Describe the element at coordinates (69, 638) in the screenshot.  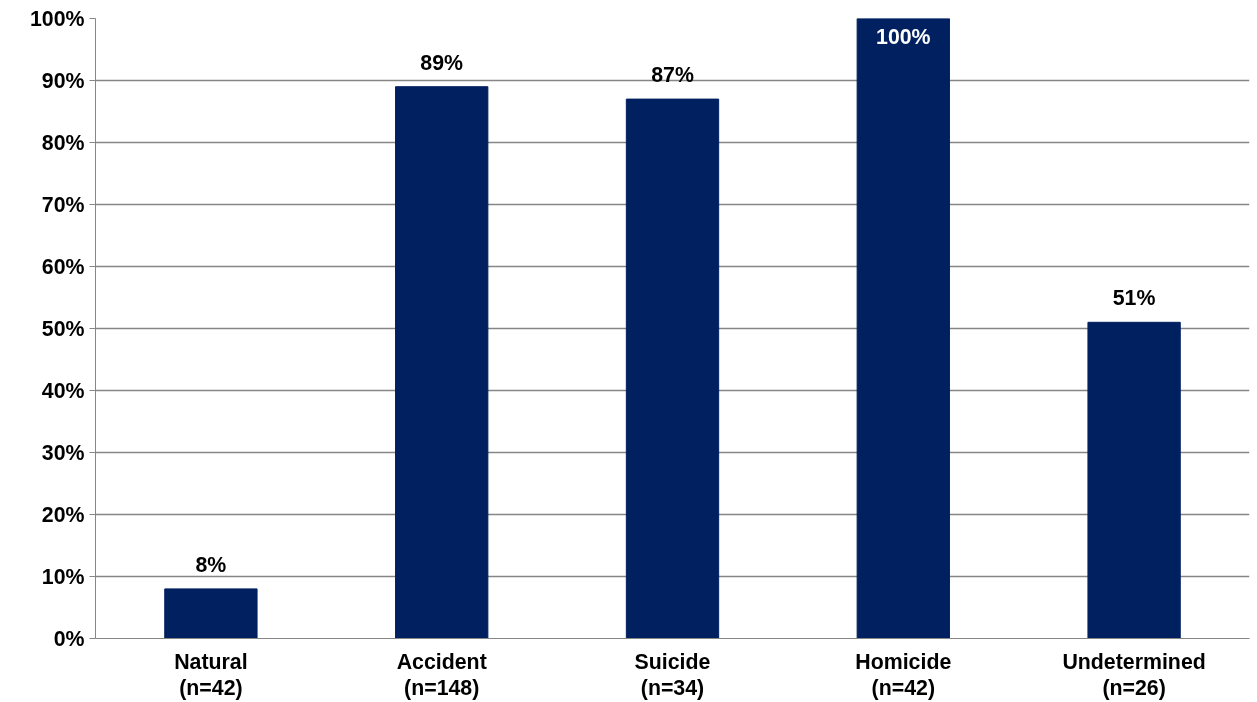
I see `y-tick-label: 0%` at that location.